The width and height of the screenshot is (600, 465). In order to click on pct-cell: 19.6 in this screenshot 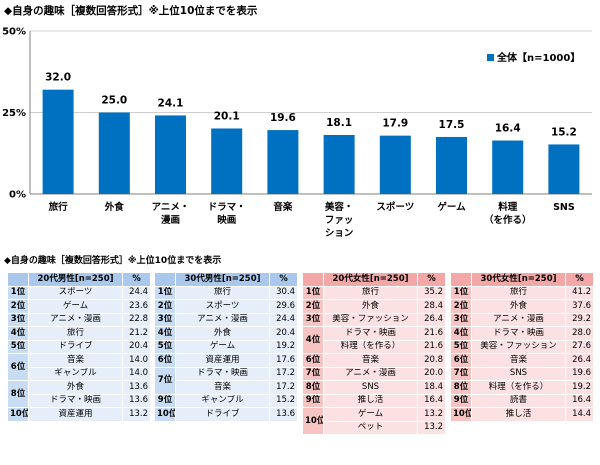, I will do `click(579, 373)`.